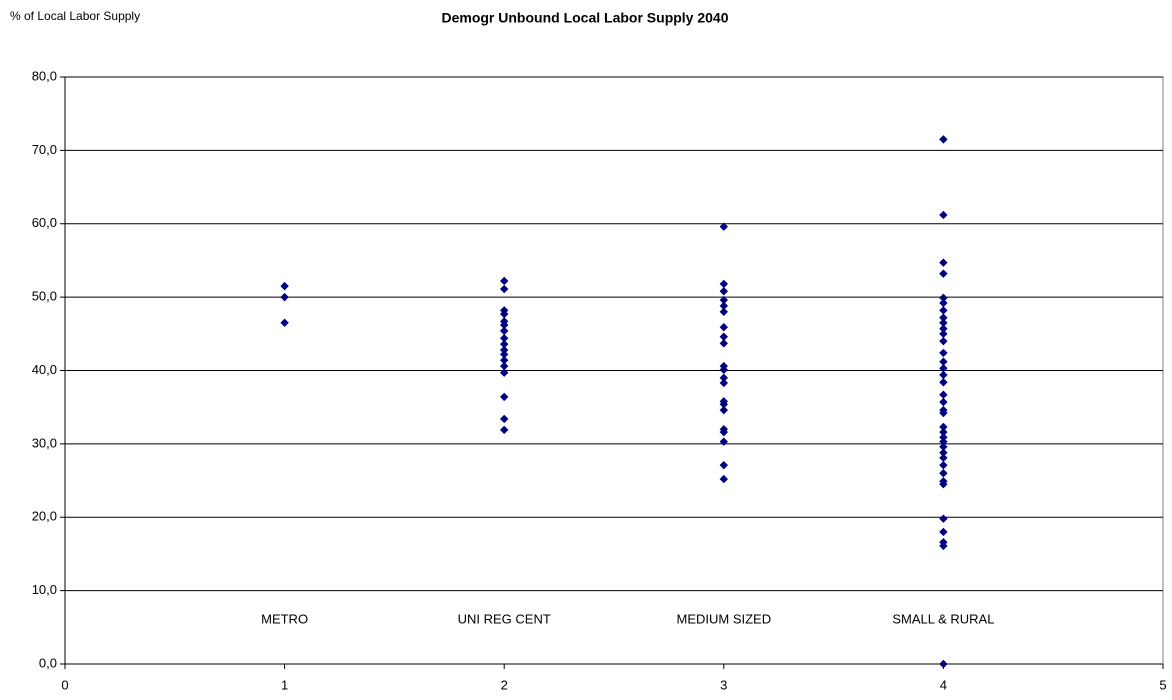  What do you see at coordinates (44, 442) in the screenshot?
I see `y-tick-label: 30,0` at bounding box center [44, 442].